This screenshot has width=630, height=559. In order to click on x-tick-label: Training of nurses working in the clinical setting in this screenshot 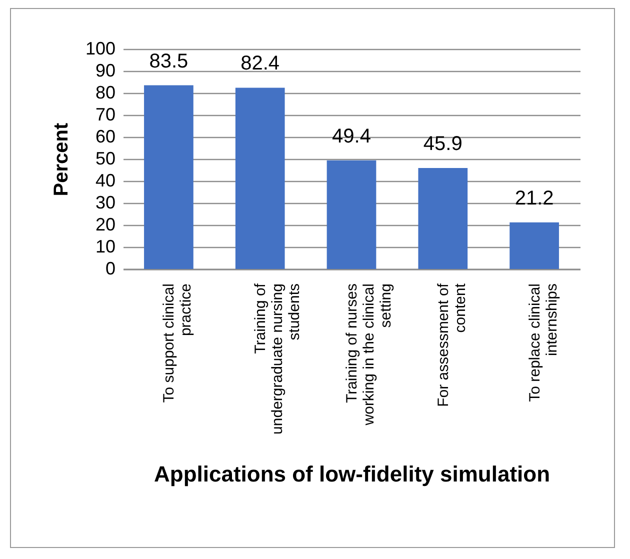, I will do `click(369, 355)`.